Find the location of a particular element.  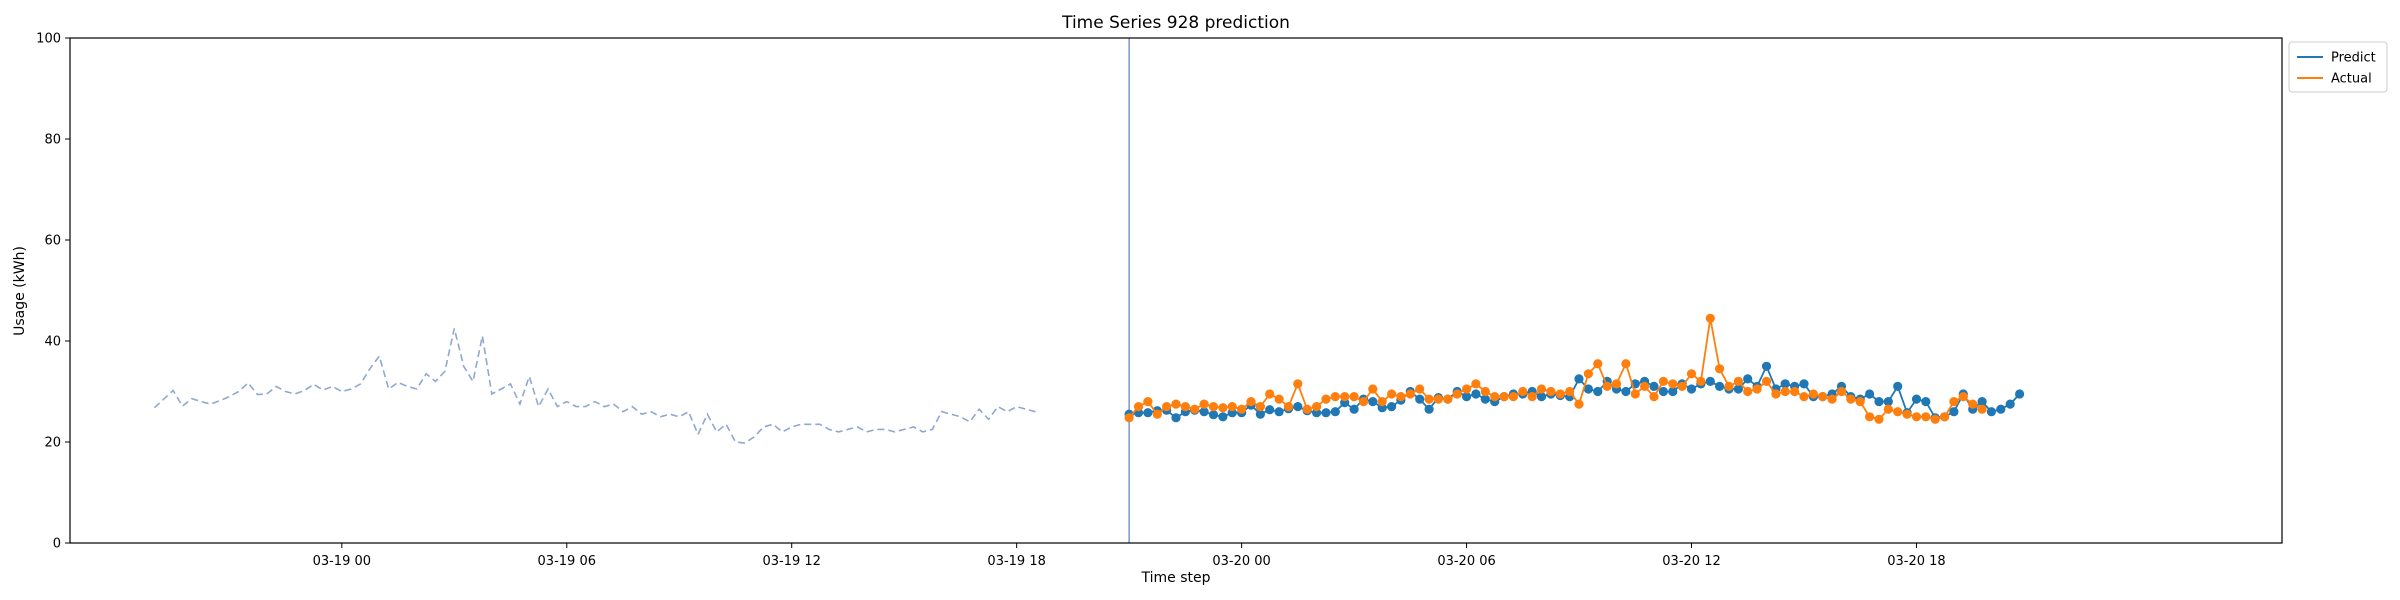

x-tick-label: 03-19 18 is located at coordinates (1016, 561).